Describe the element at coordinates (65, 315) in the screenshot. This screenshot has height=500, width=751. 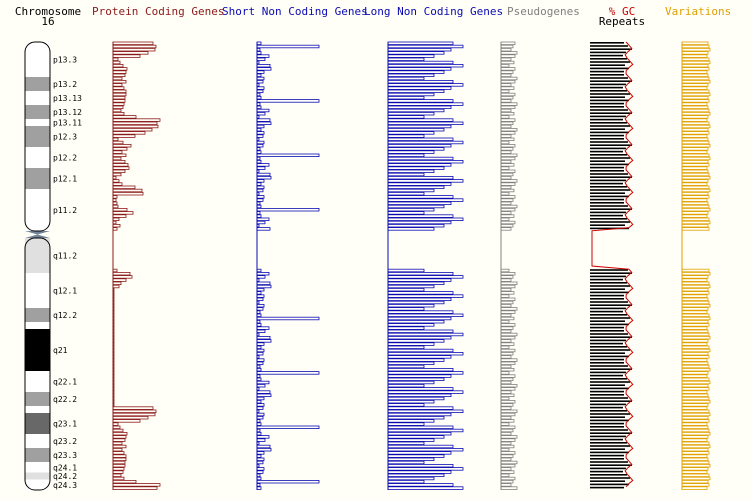
I see `band-label-q12-2: q12.2` at that location.